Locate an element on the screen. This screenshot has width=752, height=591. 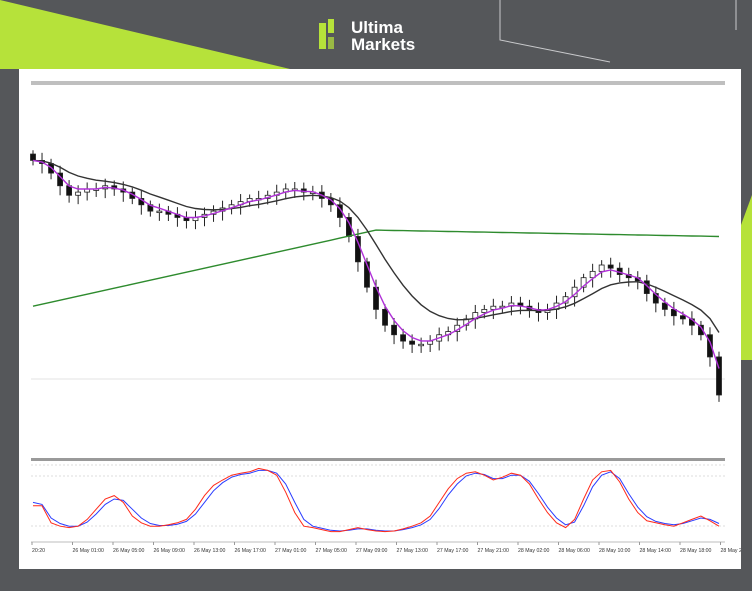
x-tick-label: 20:20 is located at coordinates (38, 551).